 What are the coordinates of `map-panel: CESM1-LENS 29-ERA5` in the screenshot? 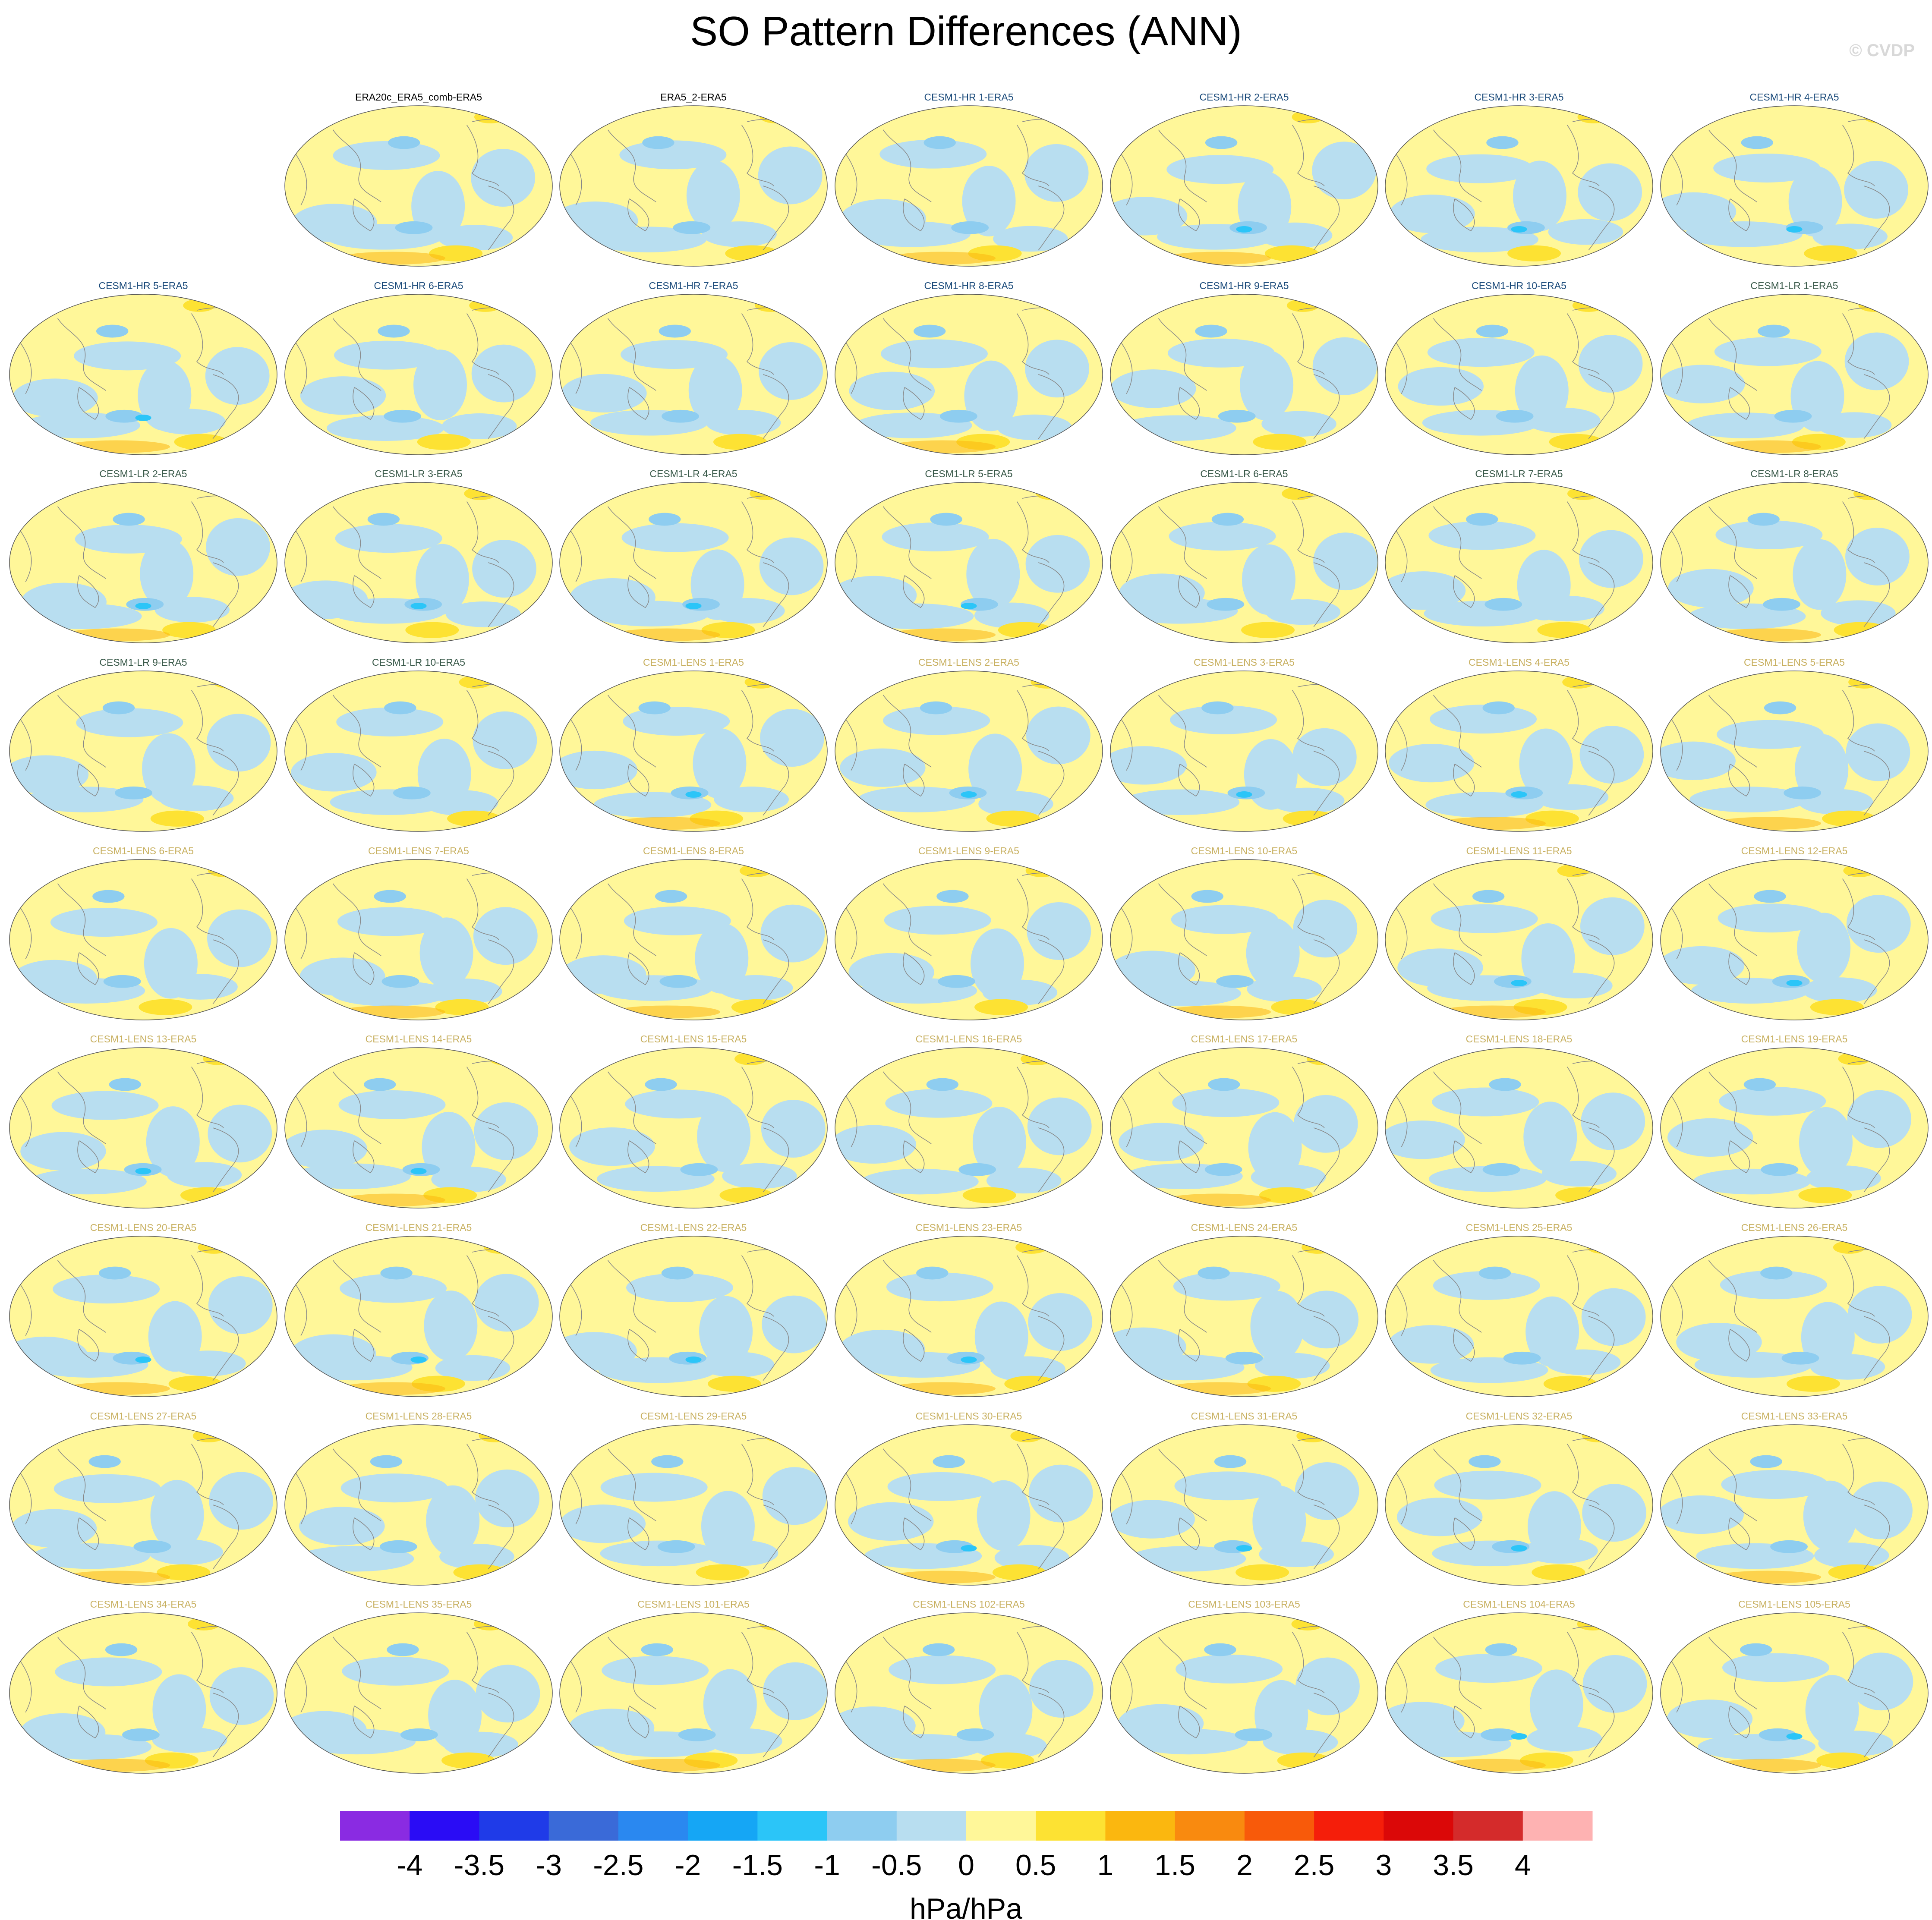 It's located at (693, 1498).